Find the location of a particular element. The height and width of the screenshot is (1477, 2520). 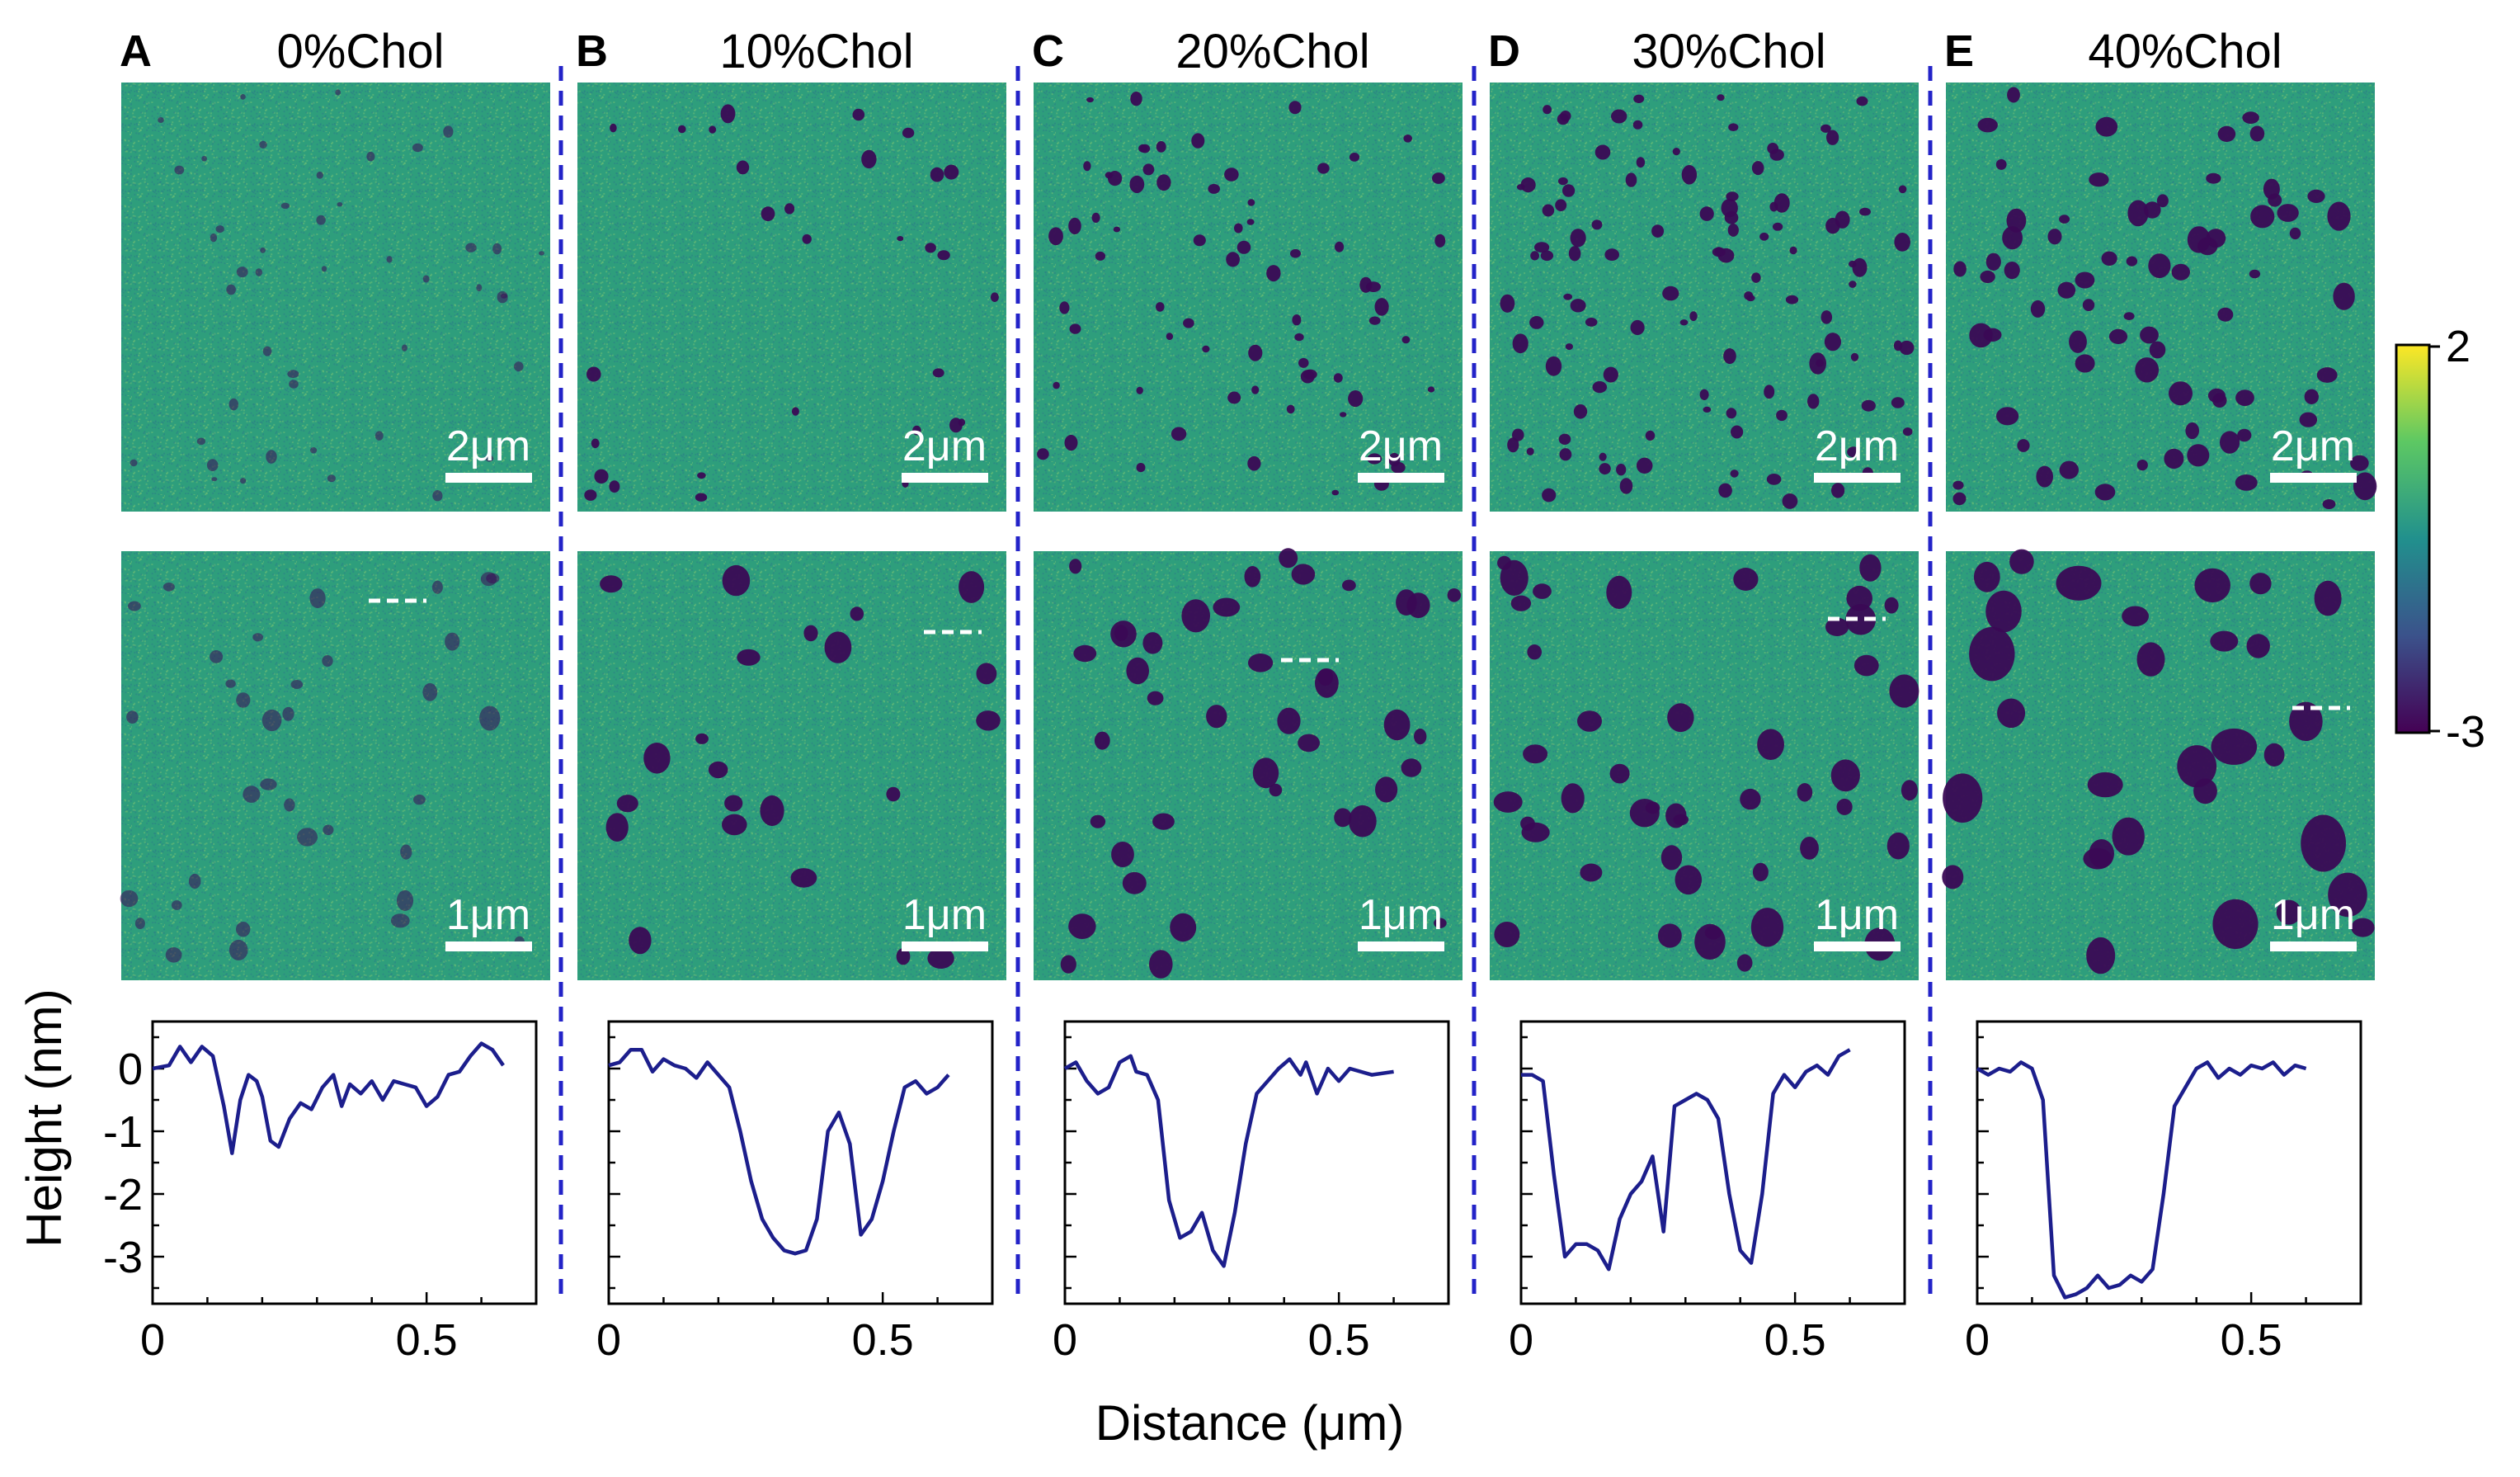

height-profile-plot: 0 0.5 0 -1 -2 -3 is located at coordinates (320, 1192).